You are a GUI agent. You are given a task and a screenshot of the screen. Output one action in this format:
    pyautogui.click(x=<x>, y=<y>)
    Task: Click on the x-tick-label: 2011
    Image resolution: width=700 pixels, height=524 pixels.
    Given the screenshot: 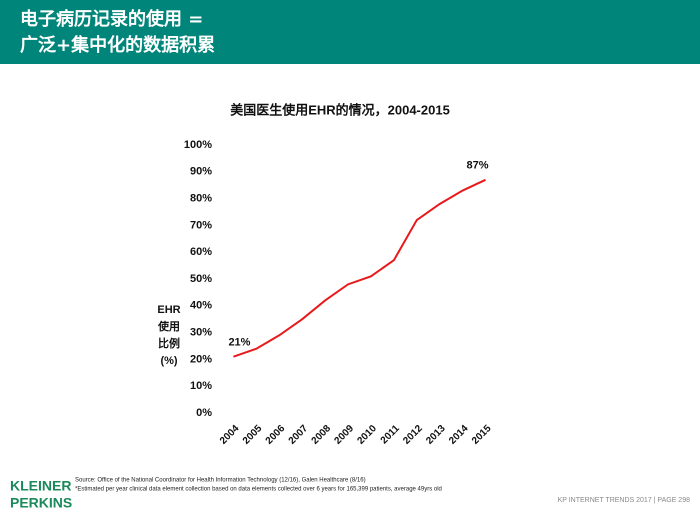 What is the action you would take?
    pyautogui.click(x=390, y=434)
    